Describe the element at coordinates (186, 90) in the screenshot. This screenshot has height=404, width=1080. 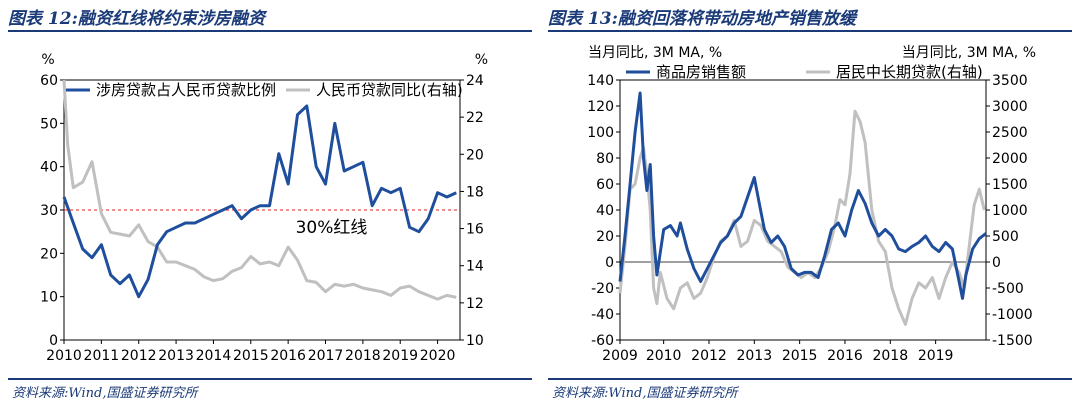
I see `legend-label: 涉房贷款占人民币贷款比例` at that location.